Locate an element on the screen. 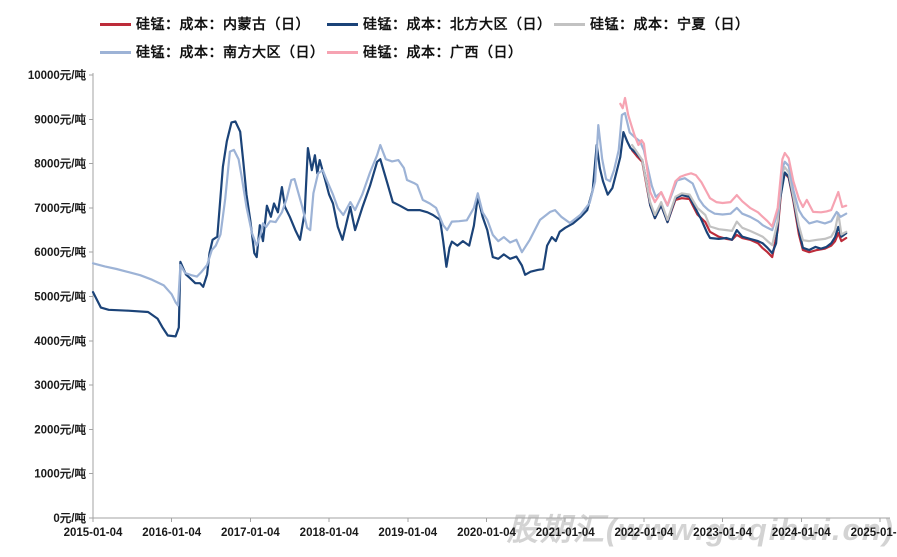 This screenshot has height=557, width=897. series-line-neimenggu is located at coordinates (739, 204).